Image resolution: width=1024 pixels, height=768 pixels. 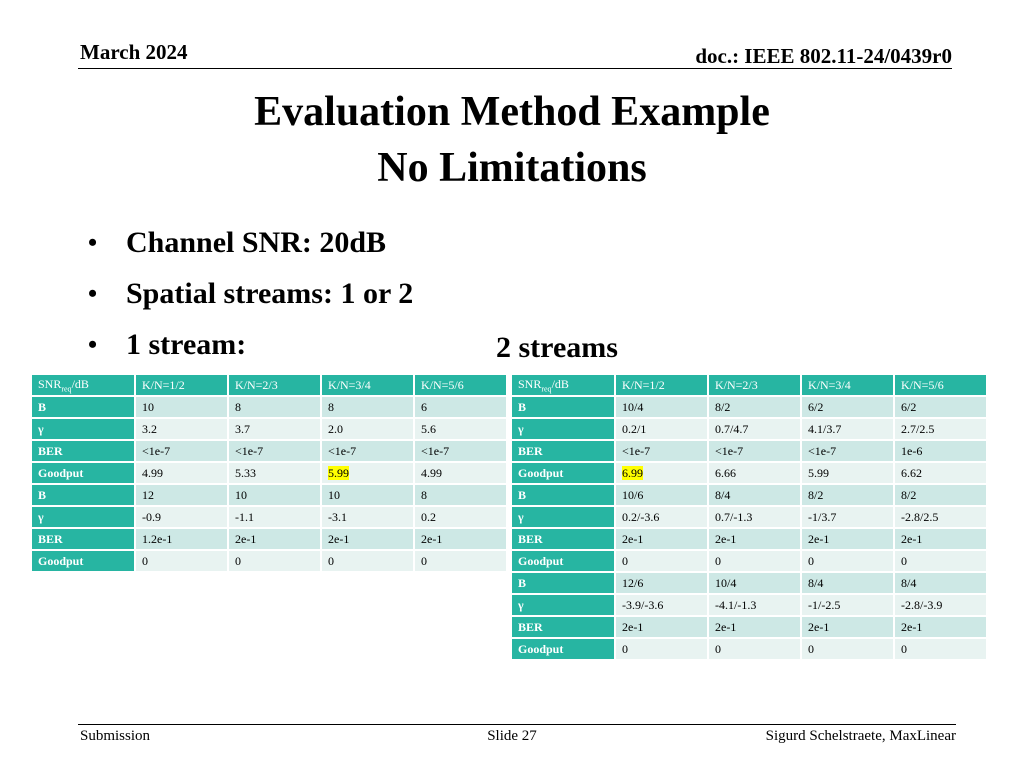 I want to click on bullet-item: • Spatial streams: 1 or 2, so click(x=250, y=299).